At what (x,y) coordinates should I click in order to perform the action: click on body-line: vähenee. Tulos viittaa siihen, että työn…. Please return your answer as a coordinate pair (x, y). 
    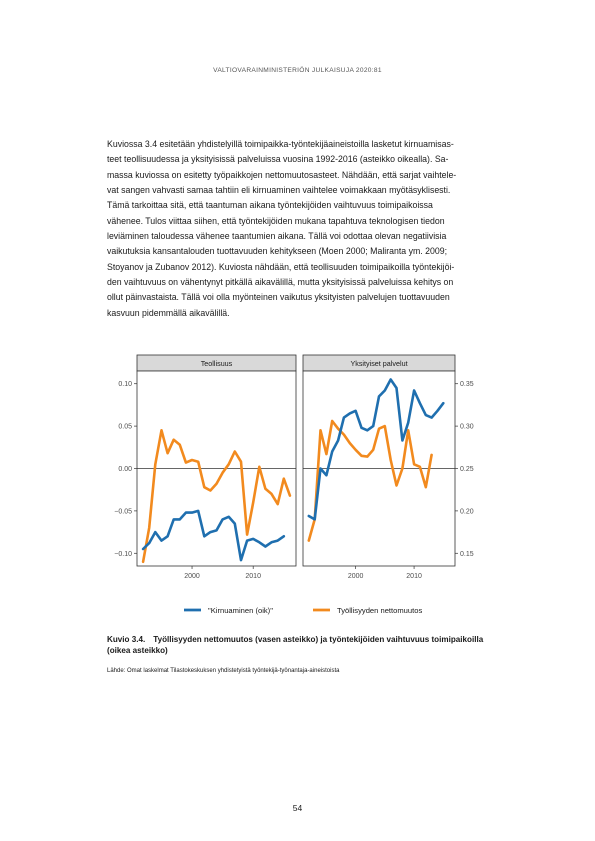
    Looking at the image, I should click on (276, 220).